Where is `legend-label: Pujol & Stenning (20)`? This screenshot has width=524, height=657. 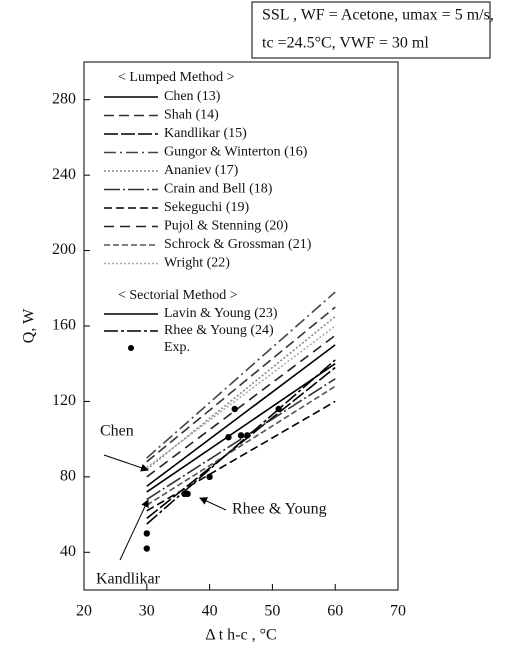 legend-label: Pujol & Stenning (20) is located at coordinates (226, 226).